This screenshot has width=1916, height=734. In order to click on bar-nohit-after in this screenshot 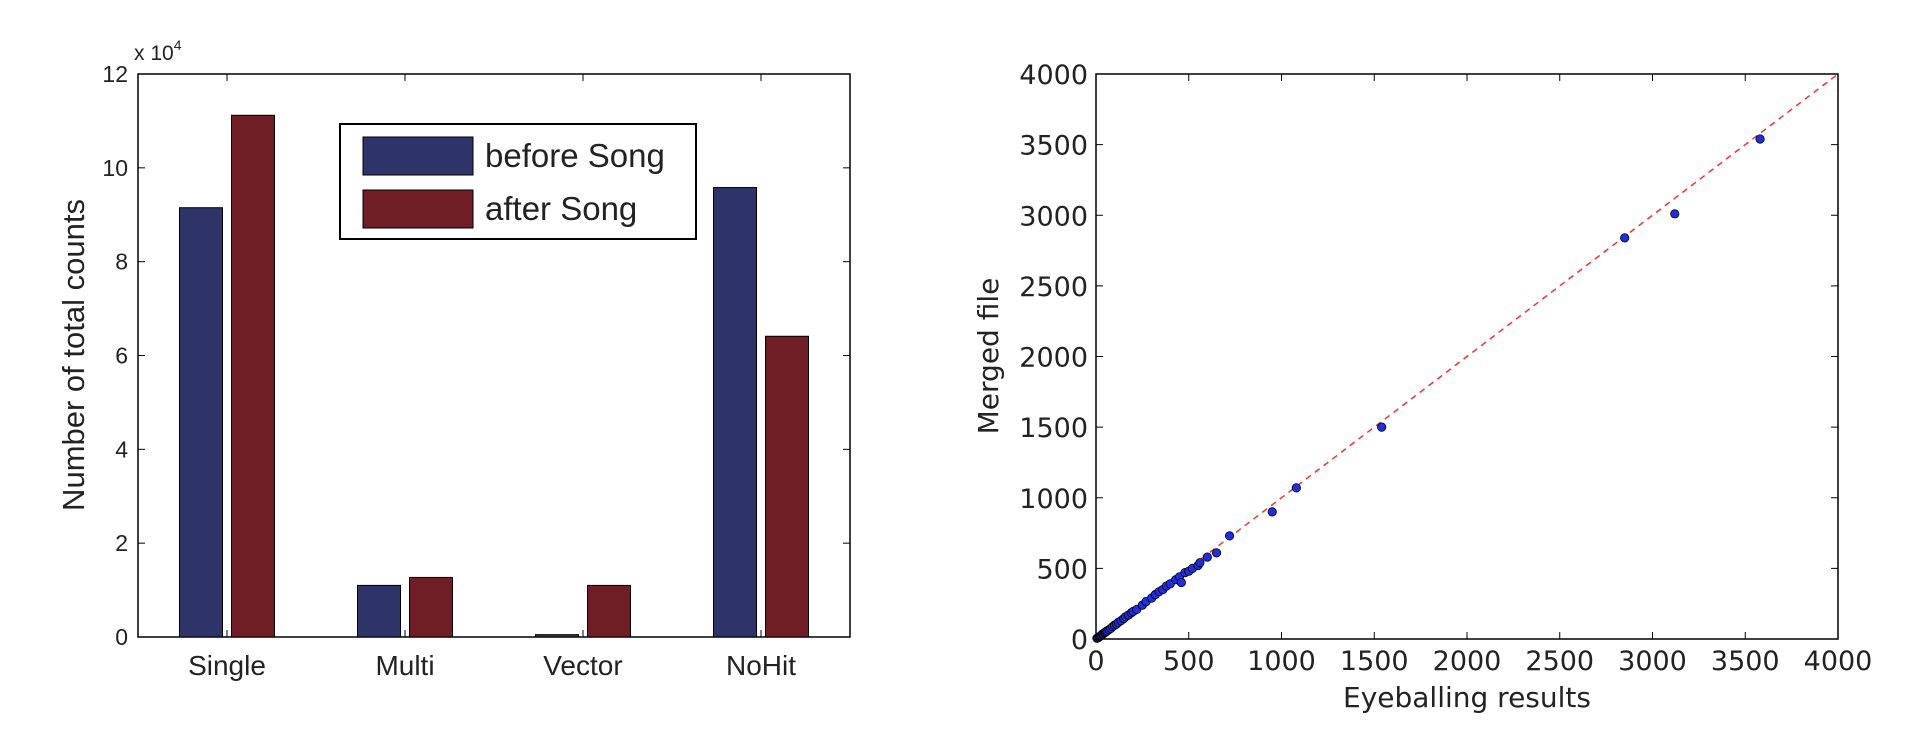, I will do `click(787, 486)`.